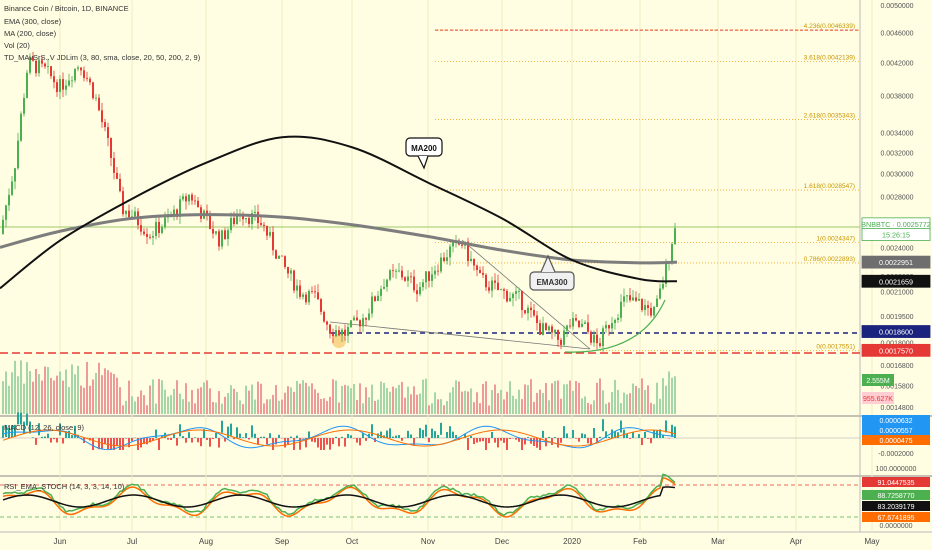 The height and width of the screenshot is (550, 932). I want to click on price-tick: 0.0046000, so click(896, 34).